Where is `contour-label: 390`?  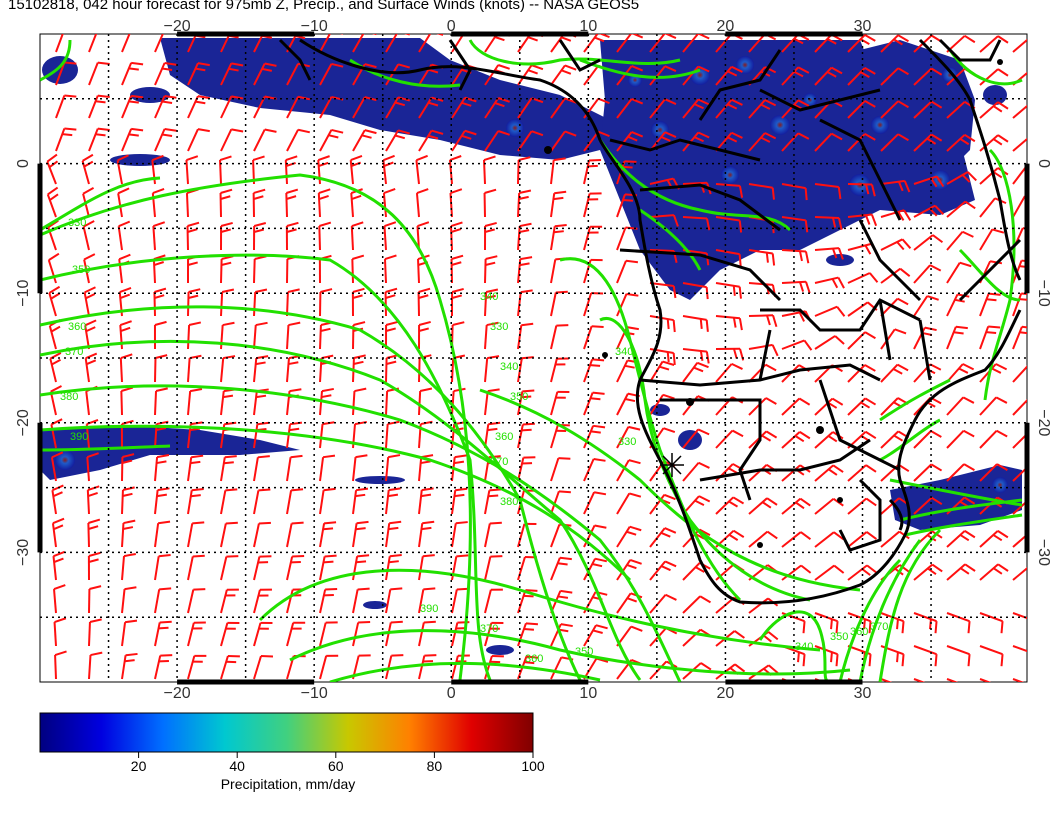
contour-label: 390 is located at coordinates (79, 437).